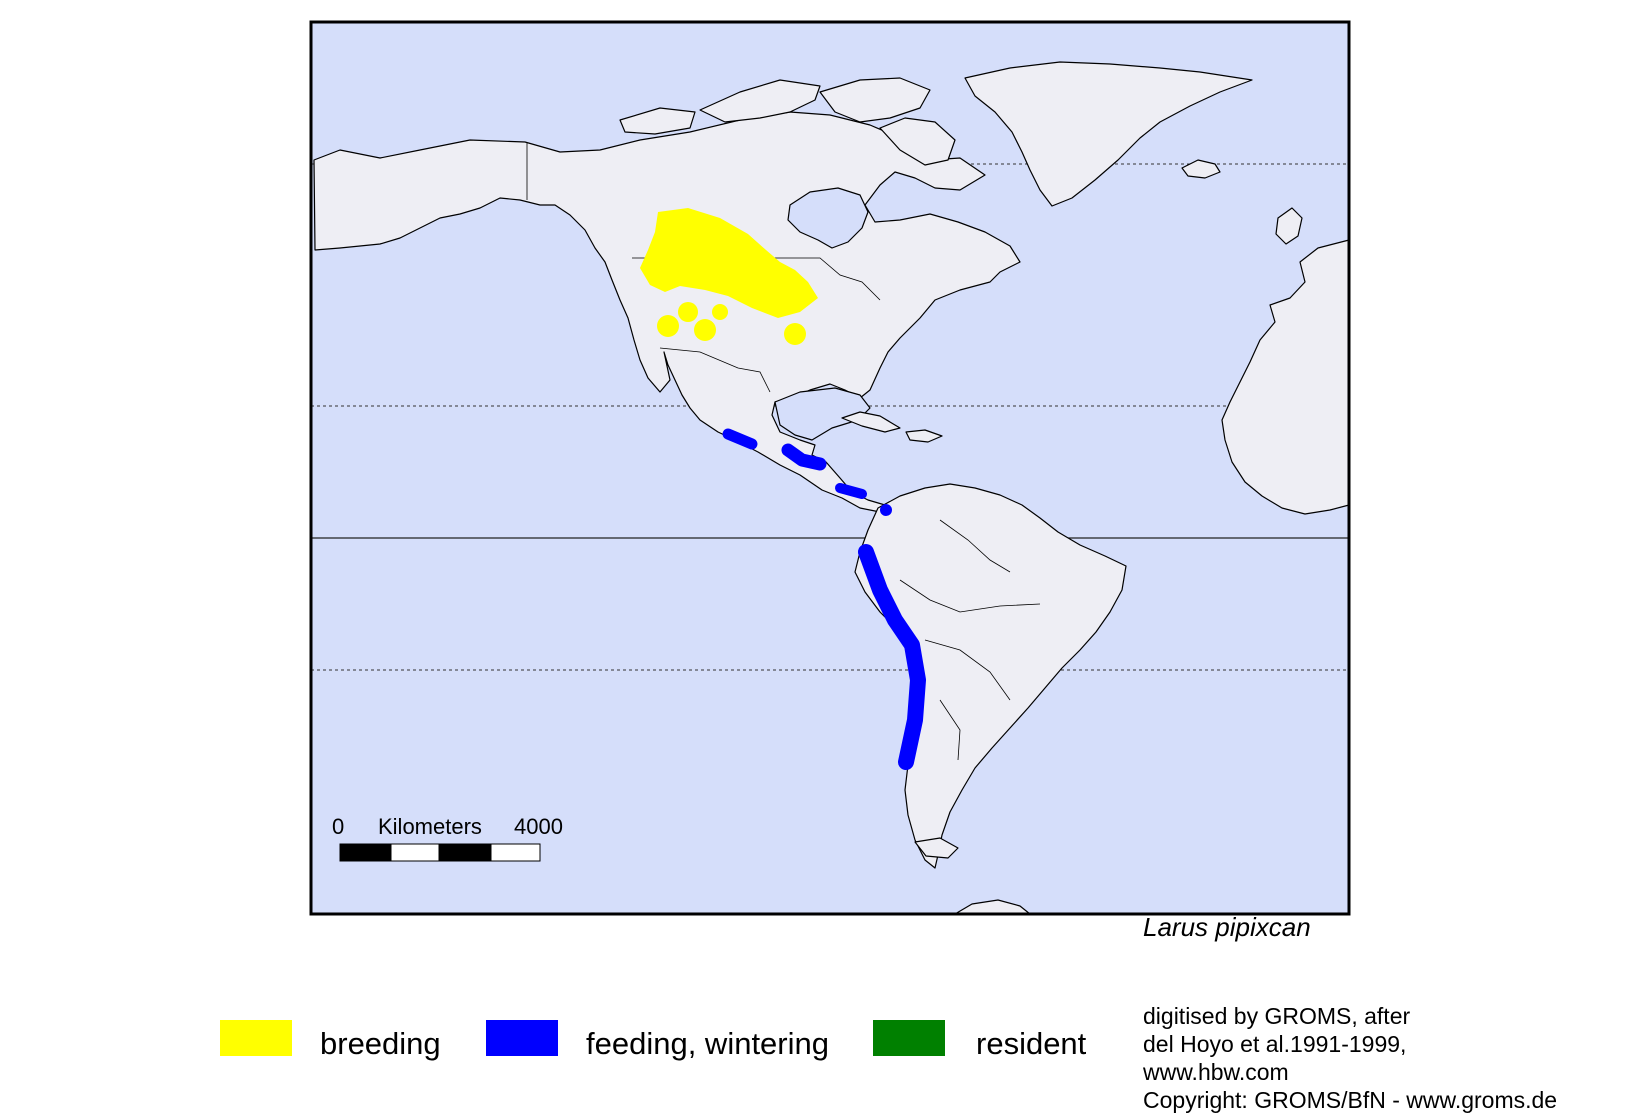  Describe the element at coordinates (886, 510) in the screenshot. I see `wintering-spot` at that location.